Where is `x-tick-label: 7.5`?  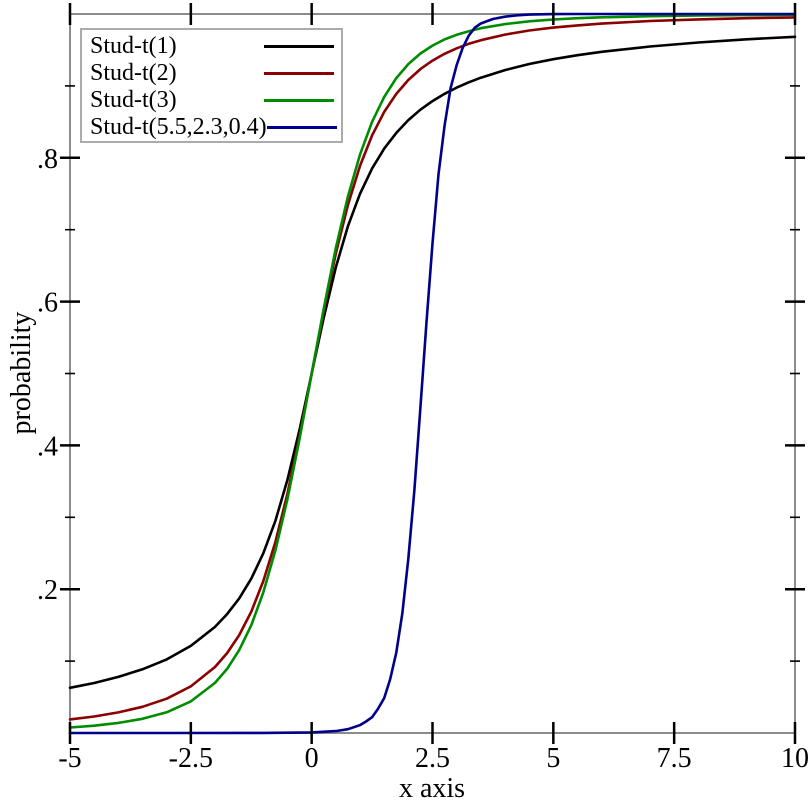 x-tick-label: 7.5 is located at coordinates (674, 758).